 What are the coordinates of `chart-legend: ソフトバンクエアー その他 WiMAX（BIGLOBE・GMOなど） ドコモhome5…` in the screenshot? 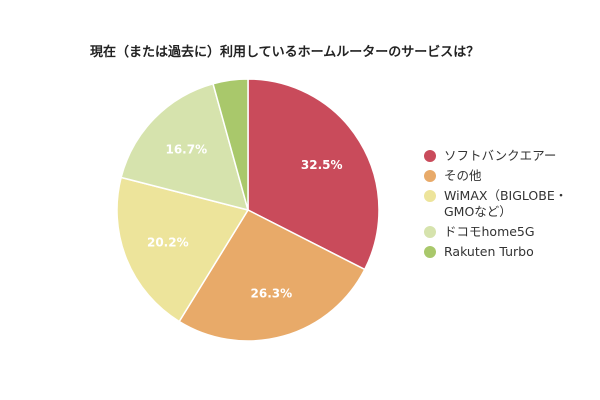 It's located at (509, 206).